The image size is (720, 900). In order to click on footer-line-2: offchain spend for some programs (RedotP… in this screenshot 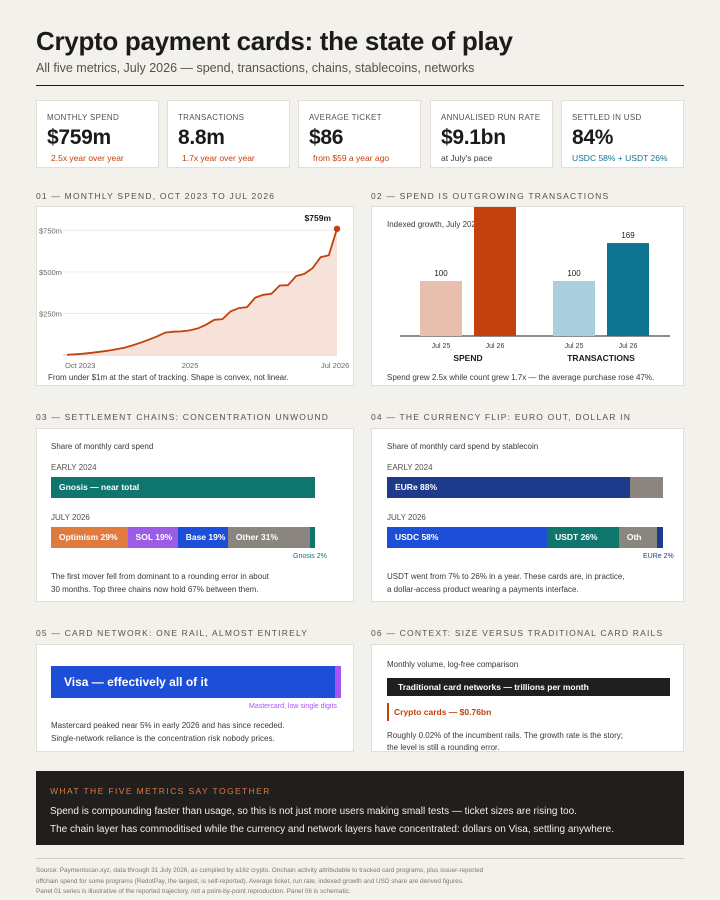, I will do `click(250, 881)`.